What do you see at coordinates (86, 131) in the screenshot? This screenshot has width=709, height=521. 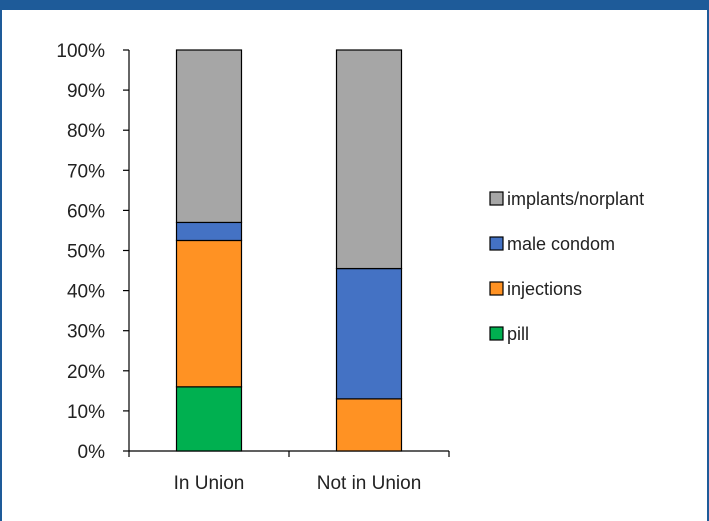 I see `y-tick-label: 80%` at bounding box center [86, 131].